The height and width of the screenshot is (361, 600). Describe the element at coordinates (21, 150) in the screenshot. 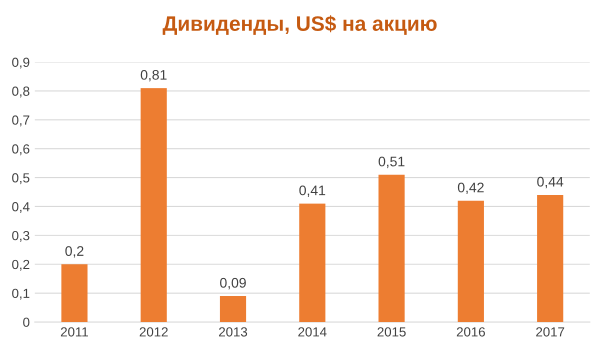

I see `y-tick-label: 0,6` at that location.